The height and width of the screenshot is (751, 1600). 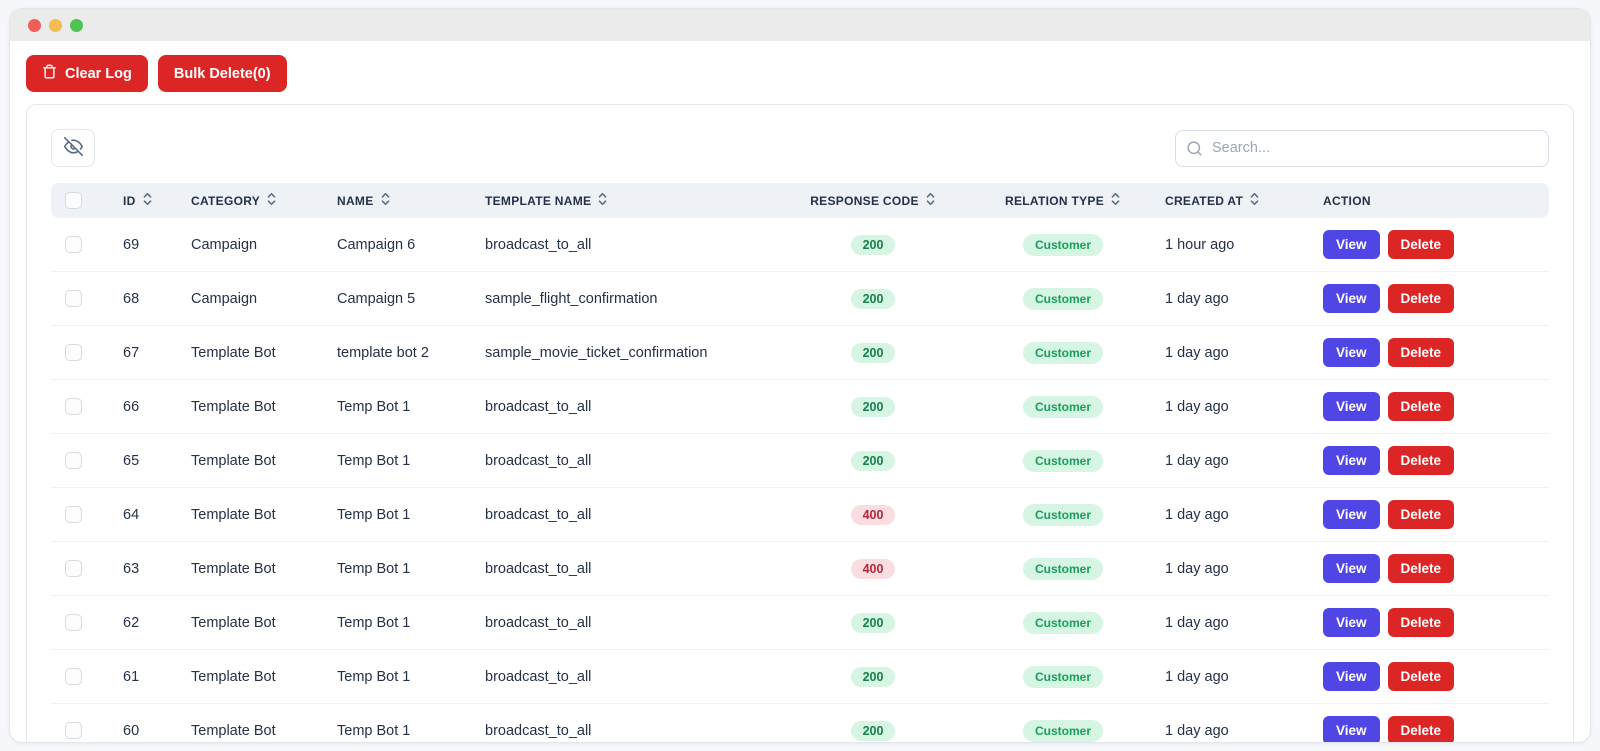 I want to click on search-input, so click(x=1362, y=148).